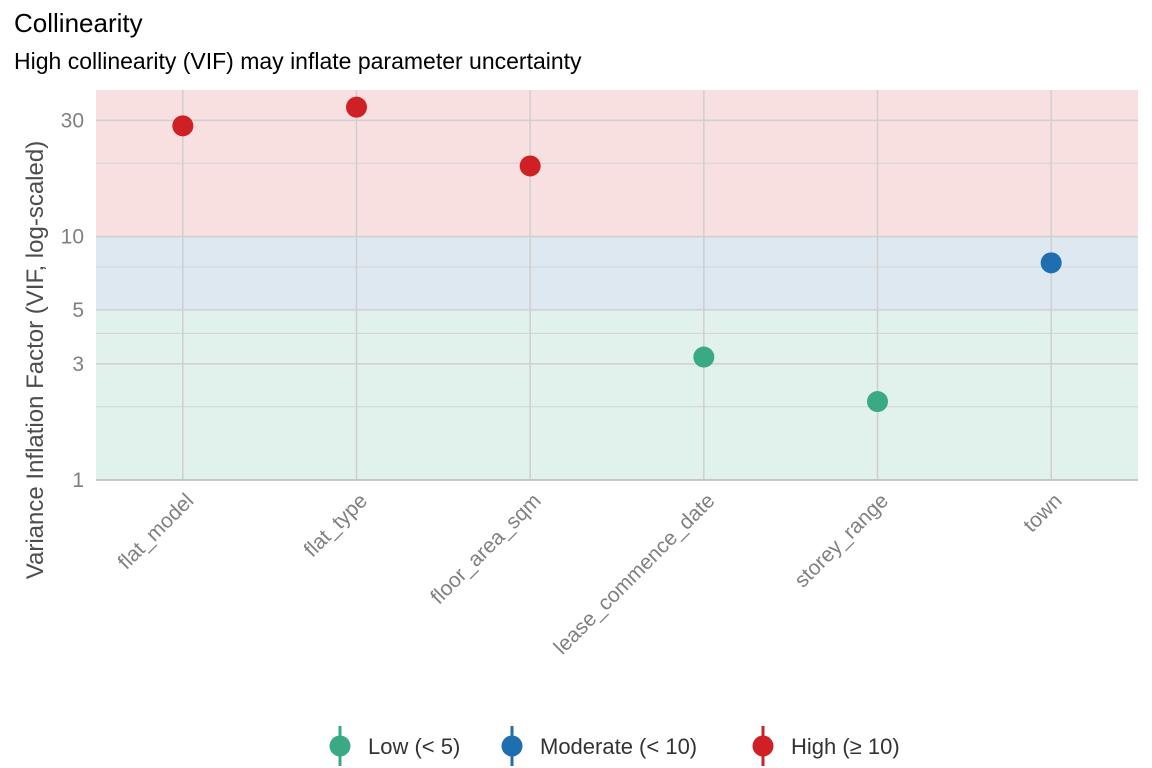 This screenshot has height=768, width=1152. I want to click on point-lease_commence_date, so click(704, 357).